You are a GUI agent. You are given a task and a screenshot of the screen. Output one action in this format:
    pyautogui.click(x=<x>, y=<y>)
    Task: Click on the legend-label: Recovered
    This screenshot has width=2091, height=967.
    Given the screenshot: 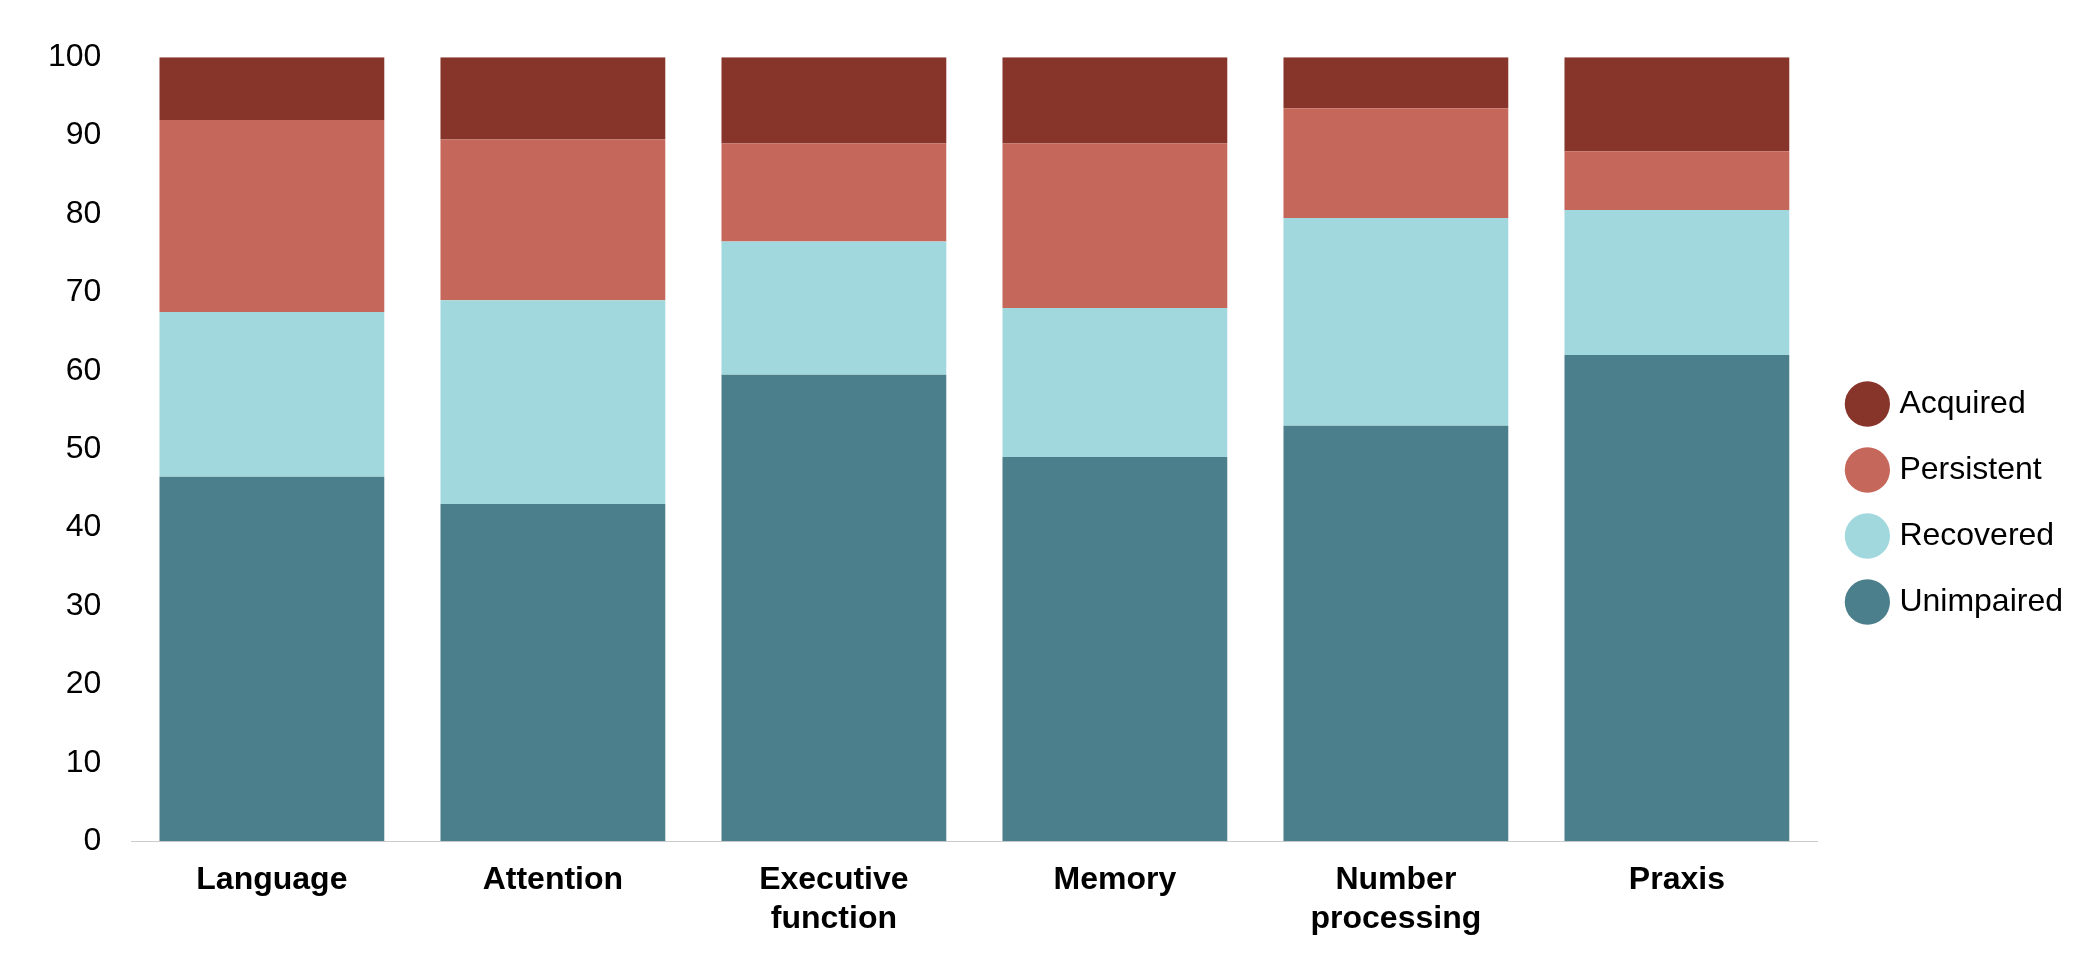 What is the action you would take?
    pyautogui.click(x=1977, y=533)
    